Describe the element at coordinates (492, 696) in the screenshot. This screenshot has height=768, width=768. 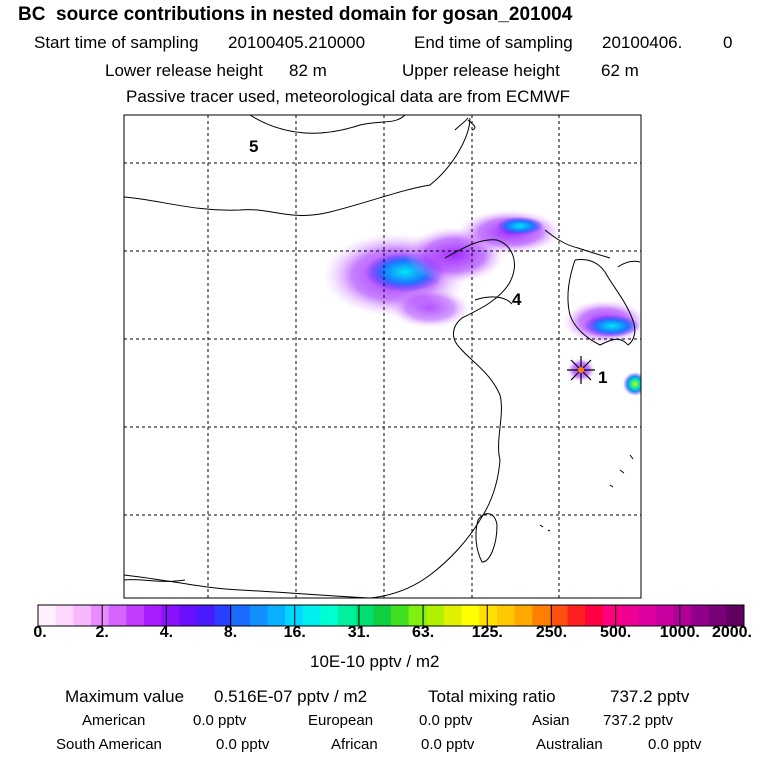
I see `total-mixing-label: Total mixing ratio` at that location.